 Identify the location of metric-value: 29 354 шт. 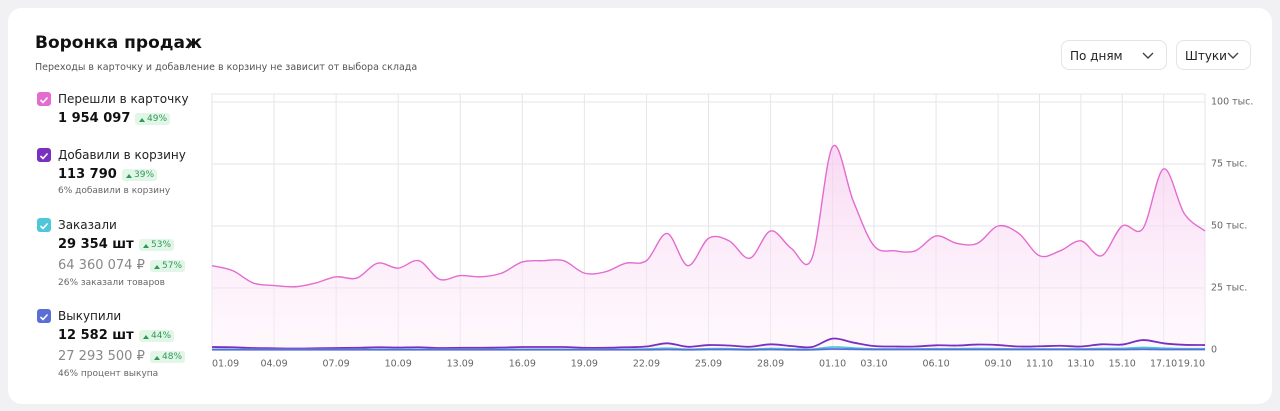
(96, 244).